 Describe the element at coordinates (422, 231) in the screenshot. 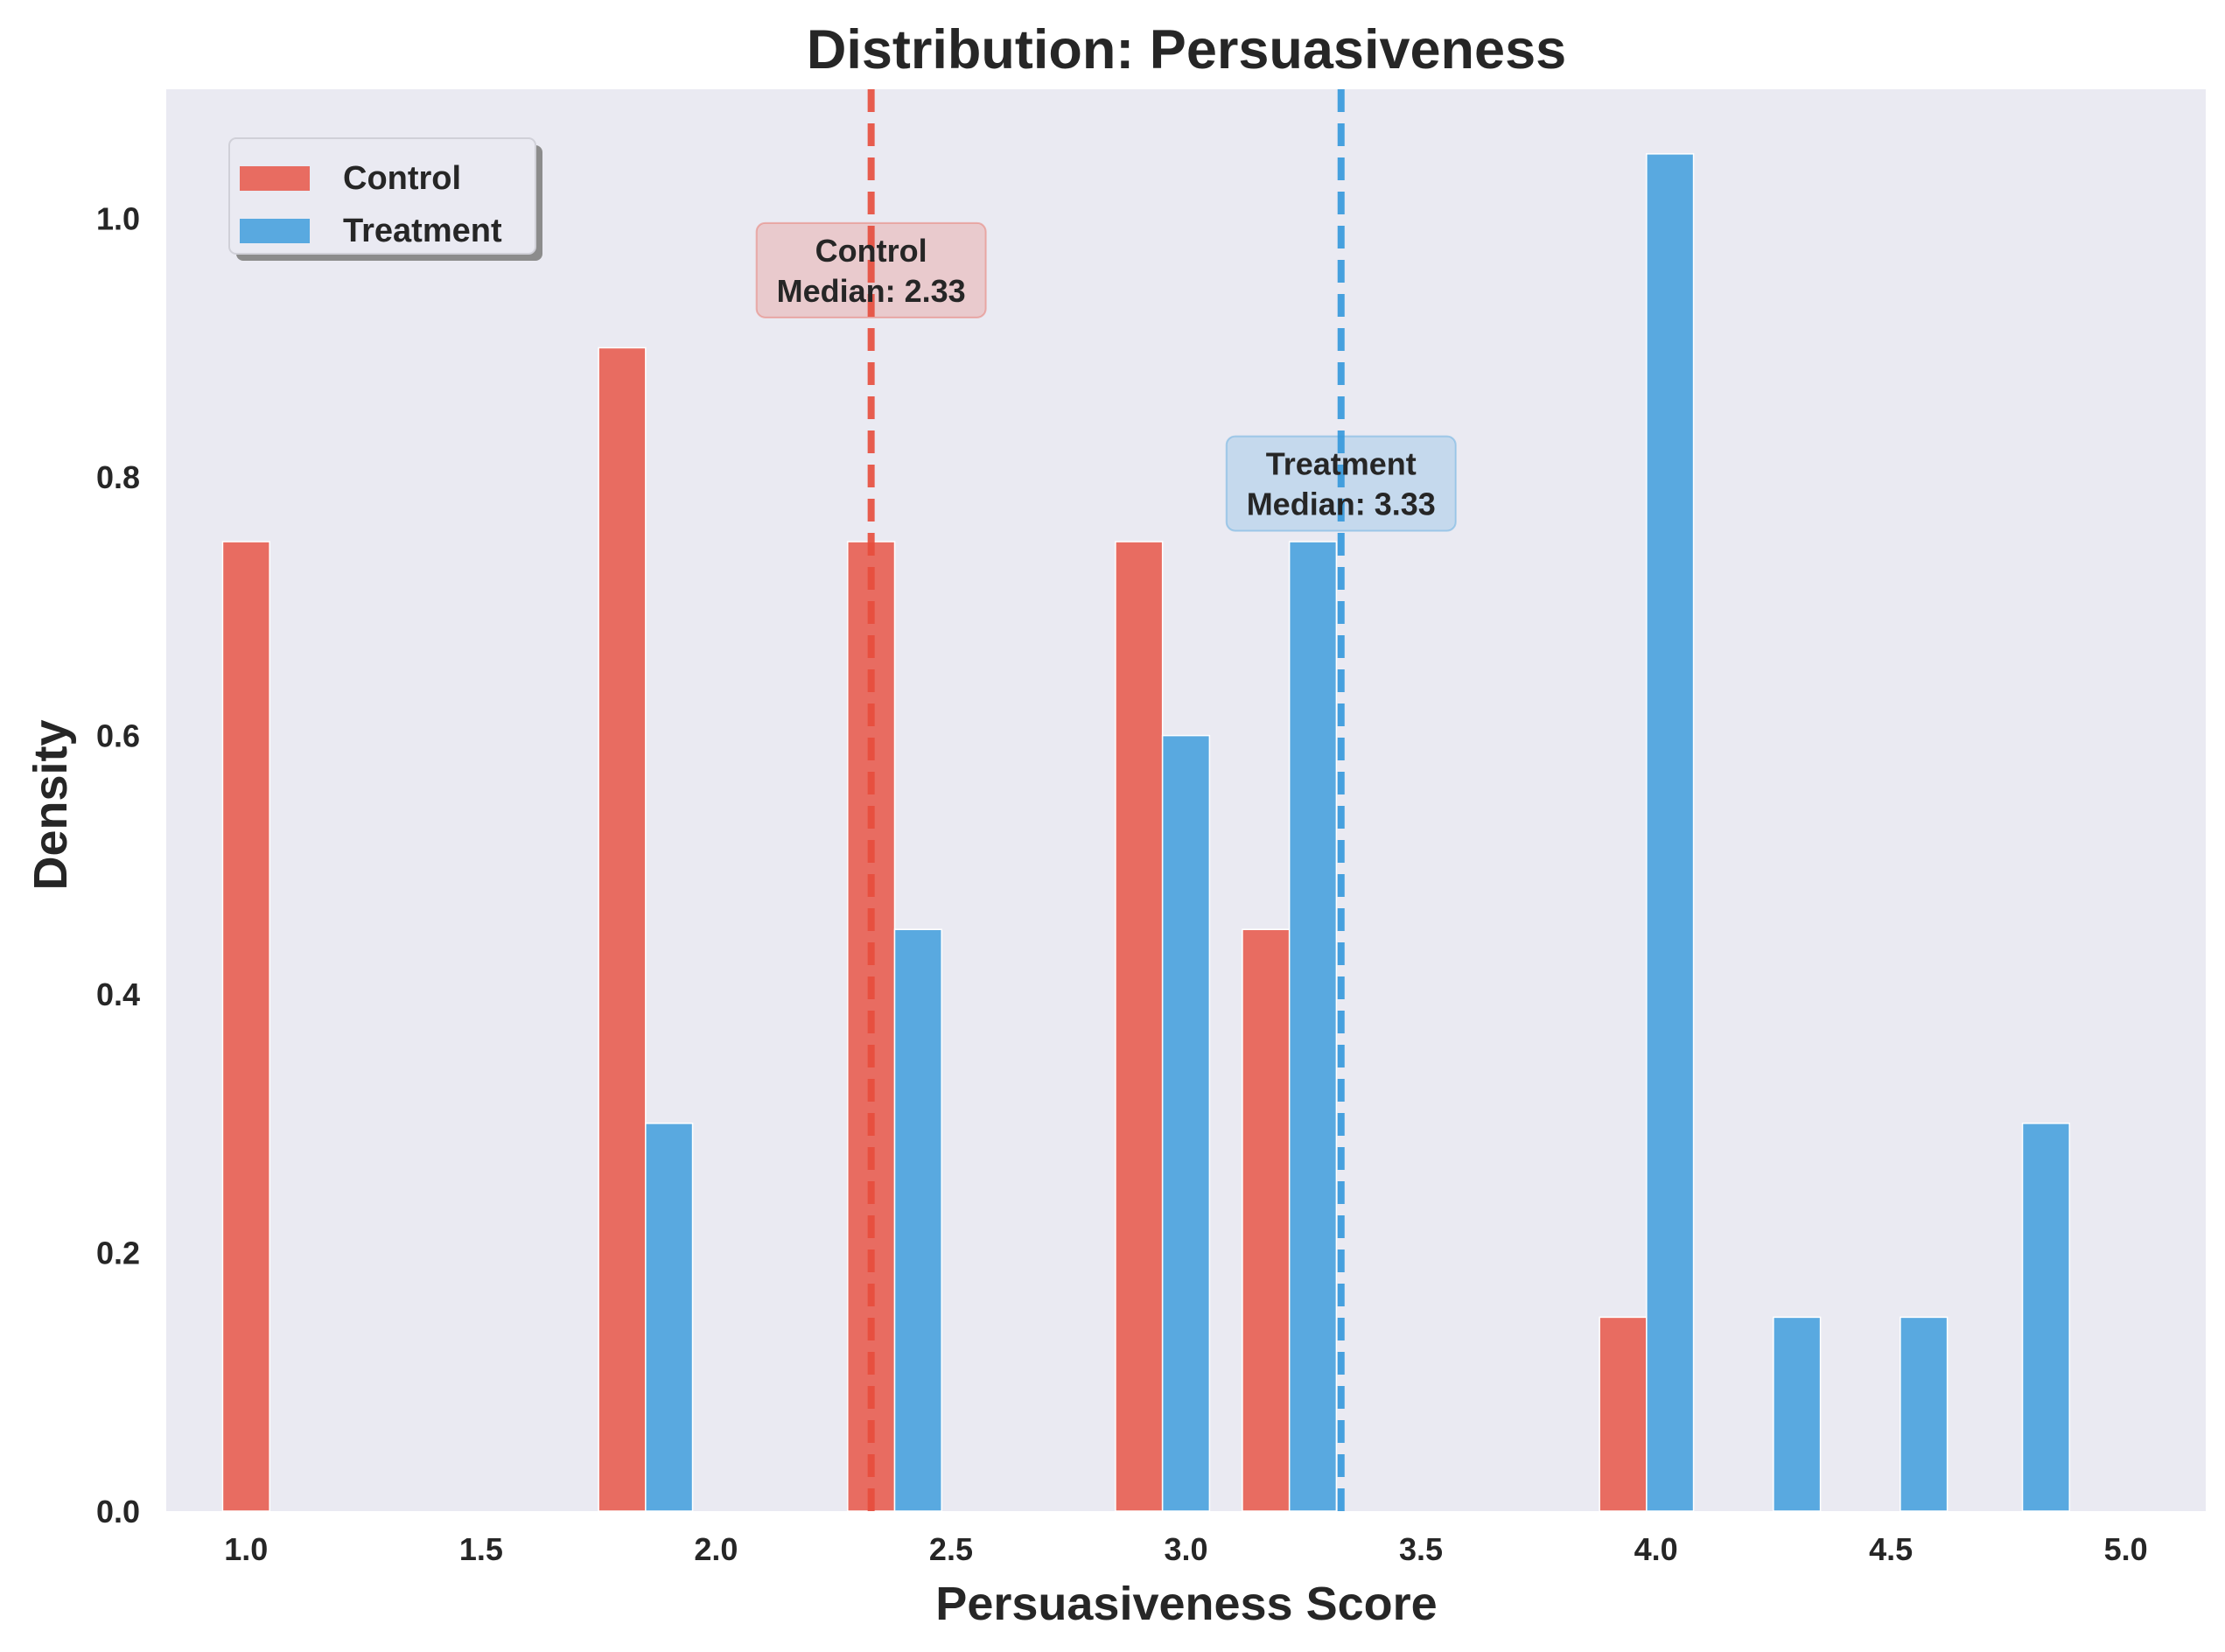

I see `treatment-legend-label: Treatment` at that location.